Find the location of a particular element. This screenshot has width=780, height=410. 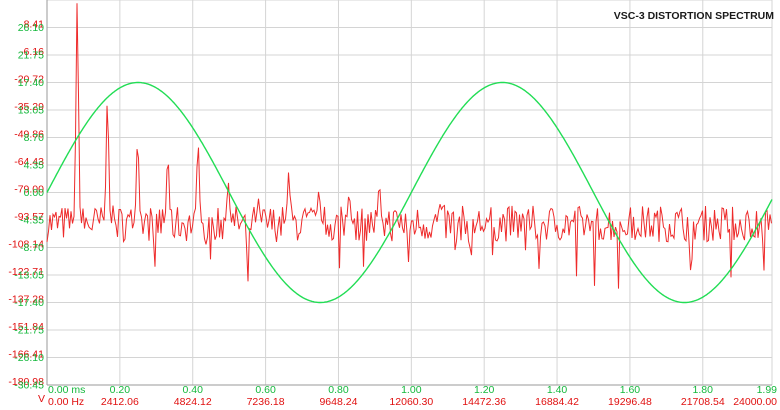

x-tick-label-freq: 12060.30 is located at coordinates (411, 402).